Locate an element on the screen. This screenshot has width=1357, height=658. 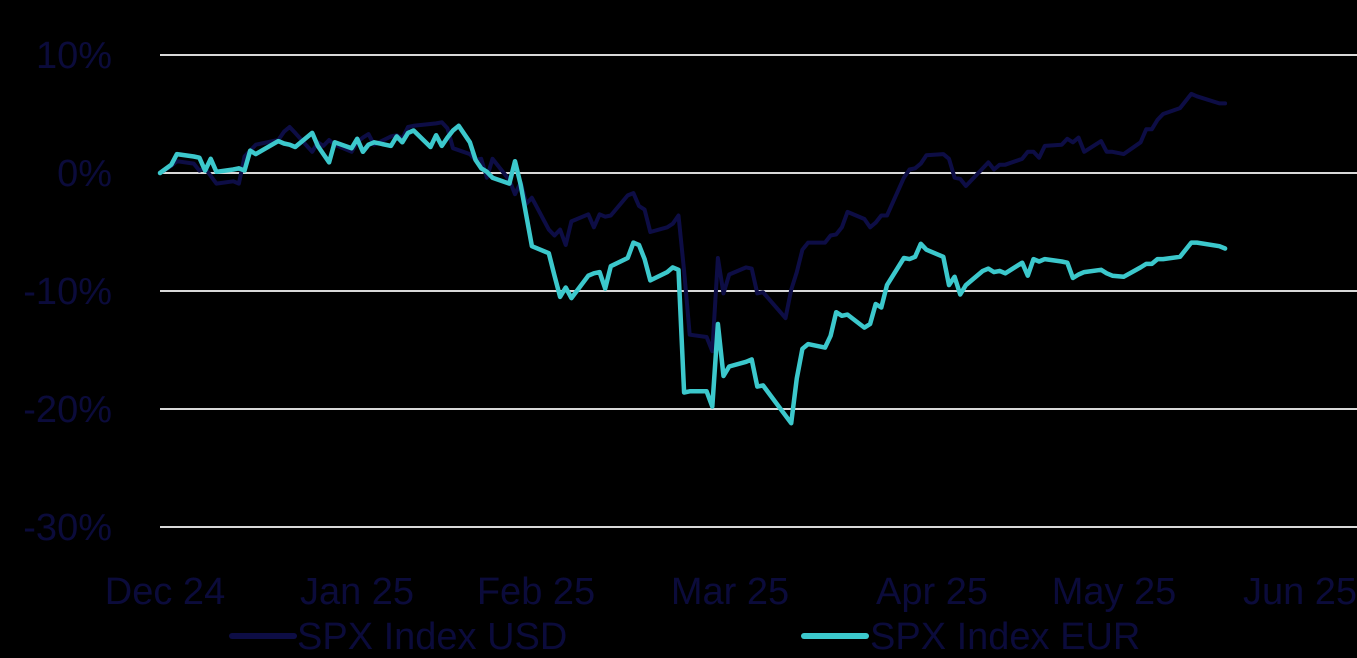
x-tick-label: Jun 25 is located at coordinates (1300, 592).